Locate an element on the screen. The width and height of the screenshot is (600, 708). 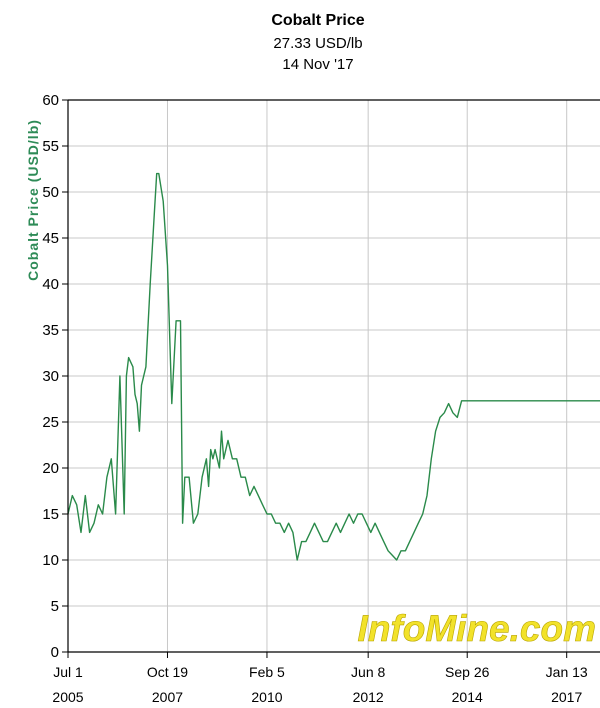
y-tick-label: 35 is located at coordinates (50, 330).